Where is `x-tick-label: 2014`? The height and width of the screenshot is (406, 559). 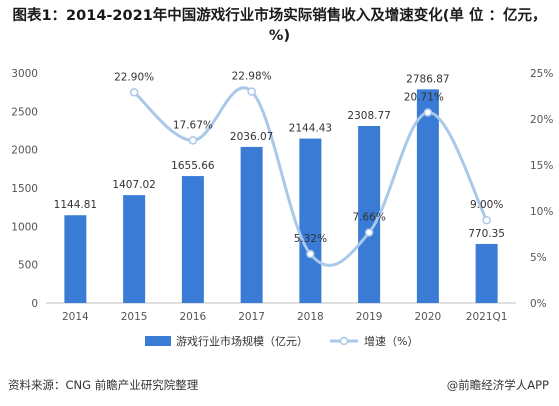 x-tick-label: 2014 is located at coordinates (75, 317).